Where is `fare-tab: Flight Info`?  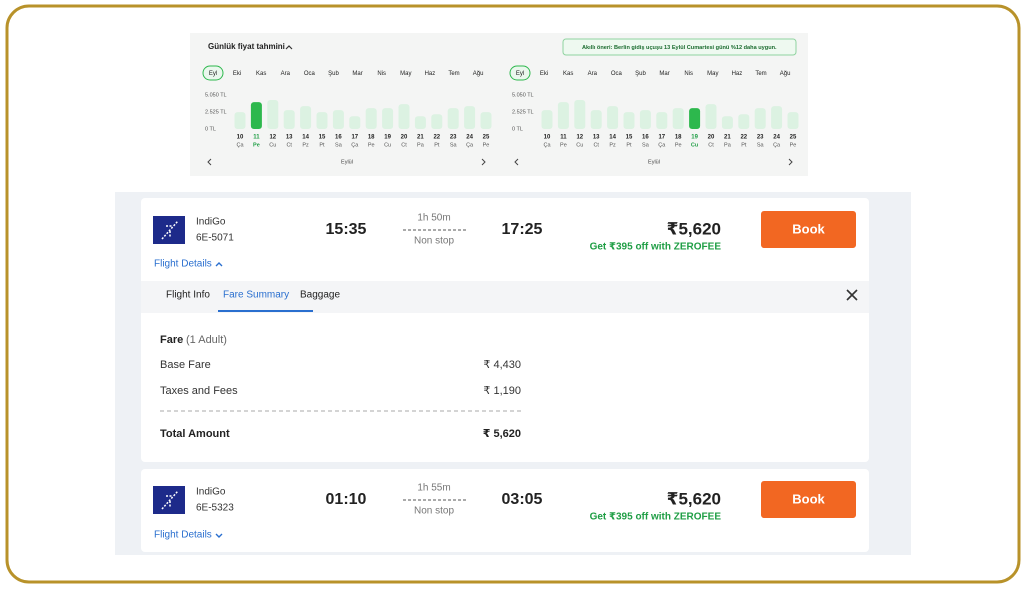 fare-tab: Flight Info is located at coordinates (188, 295).